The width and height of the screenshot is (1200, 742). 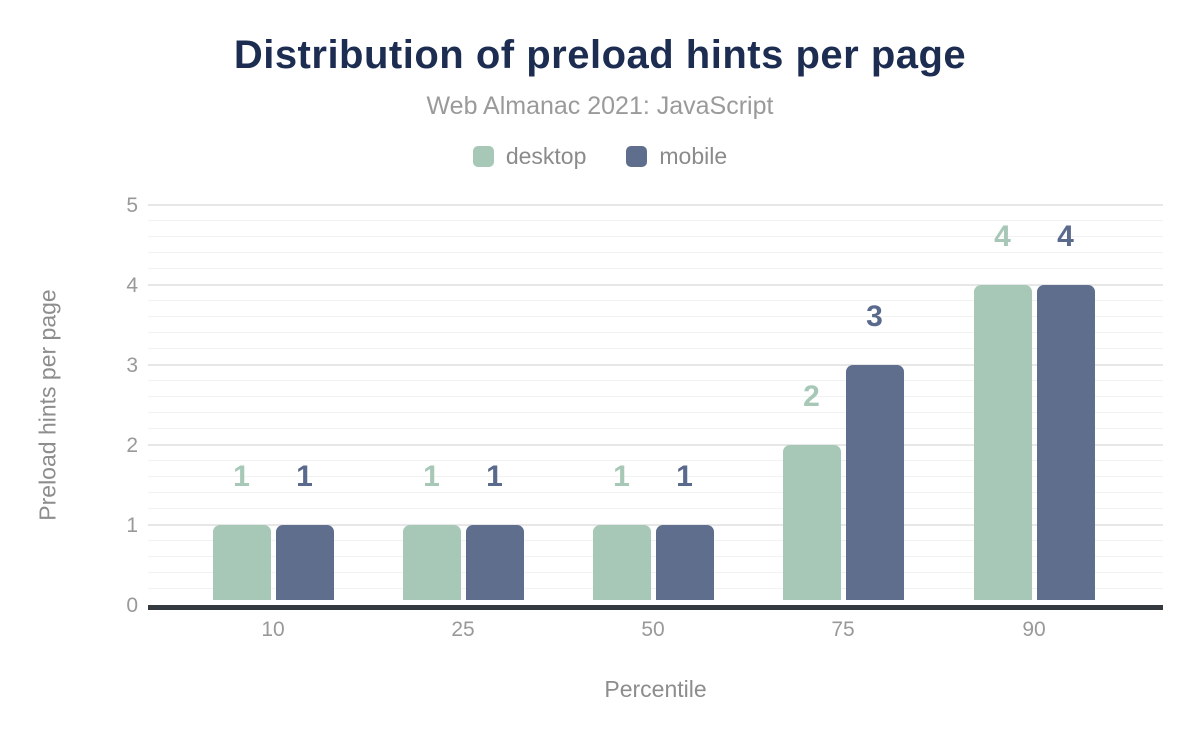 What do you see at coordinates (304, 562) in the screenshot?
I see `bar-mobile-p10` at bounding box center [304, 562].